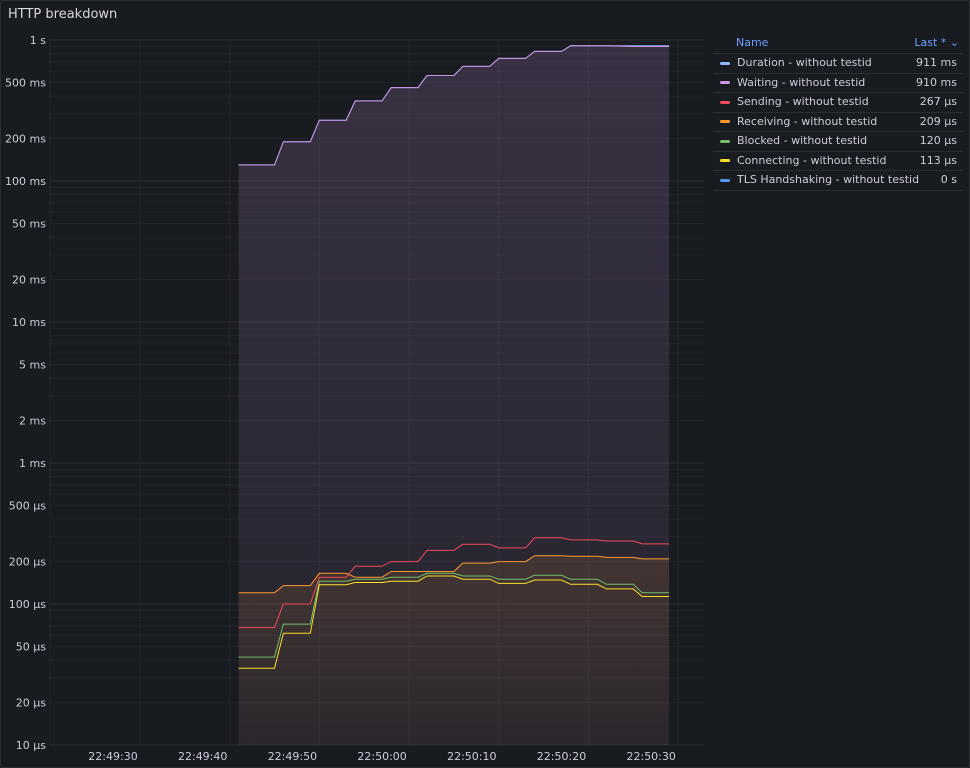 Image resolution: width=970 pixels, height=768 pixels. I want to click on legend-item: Sending - without testid 267 µs, so click(838, 103).